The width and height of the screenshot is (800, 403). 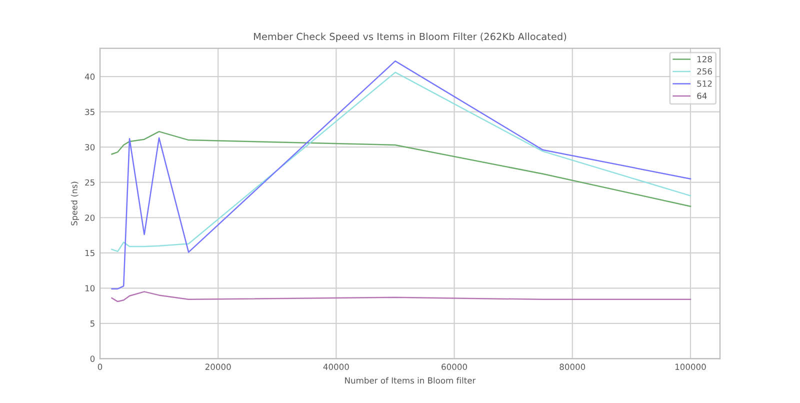 What do you see at coordinates (89, 112) in the screenshot?
I see `y-tick-label: 35` at bounding box center [89, 112].